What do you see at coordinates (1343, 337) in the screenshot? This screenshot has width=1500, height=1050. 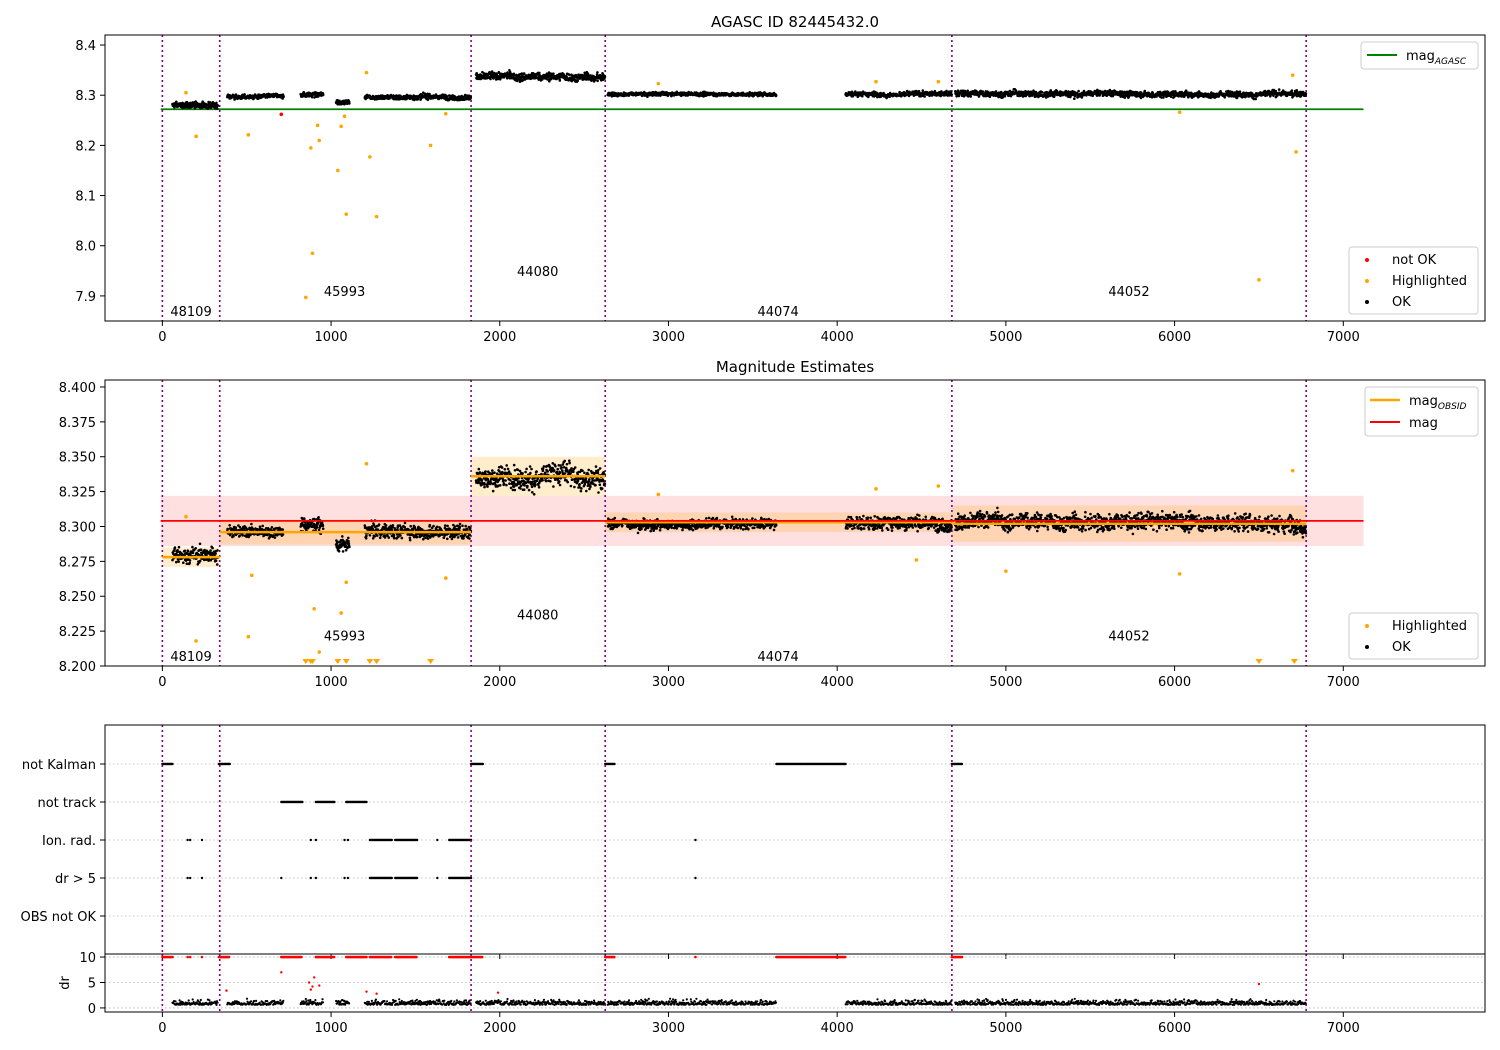 I see `x-tick-label: 7000` at bounding box center [1343, 337].